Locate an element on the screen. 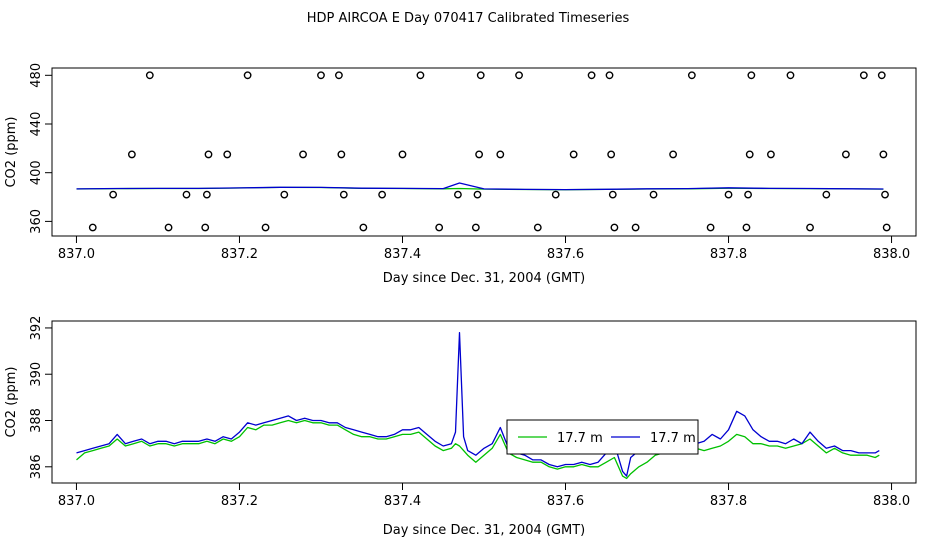 The width and height of the screenshot is (936, 540). bottom-x-tick-label: 837.6 is located at coordinates (565, 501).